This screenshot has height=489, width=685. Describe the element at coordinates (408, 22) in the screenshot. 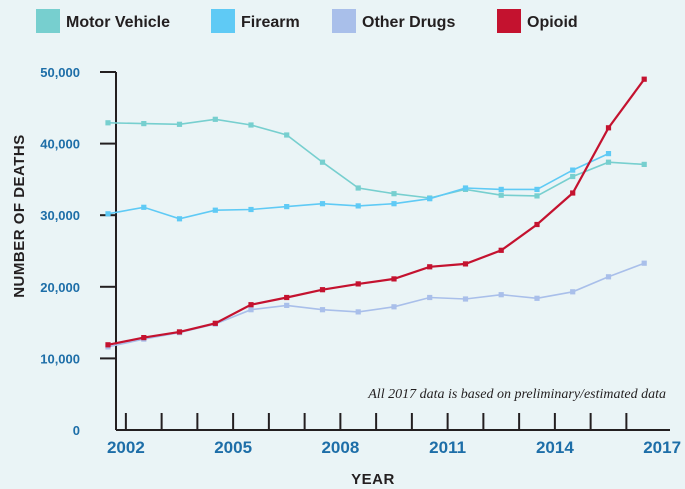

I see `legend-label: Other Drugs` at that location.